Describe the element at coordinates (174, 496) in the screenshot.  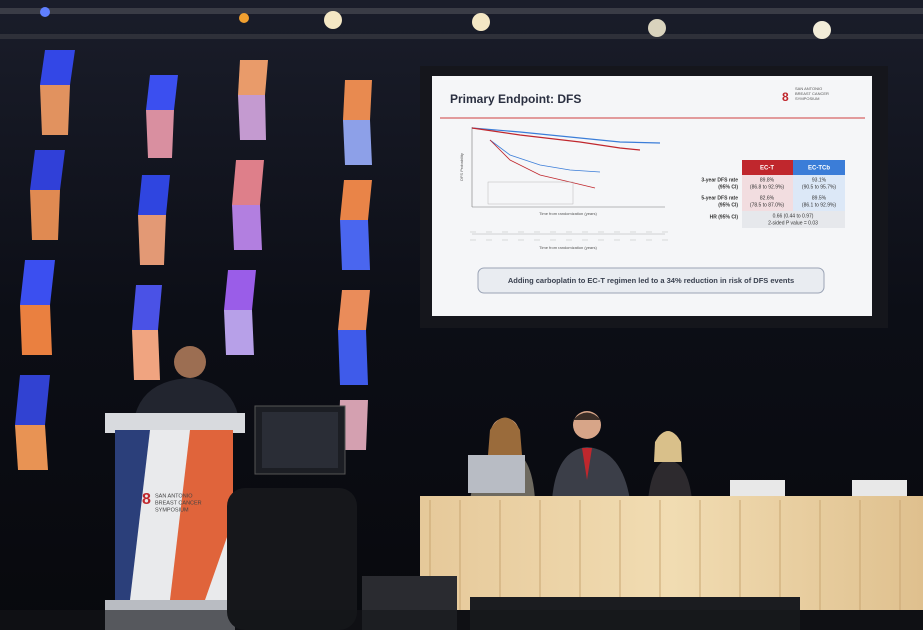
I see `sign-line: SAN ANTONIO` at that location.